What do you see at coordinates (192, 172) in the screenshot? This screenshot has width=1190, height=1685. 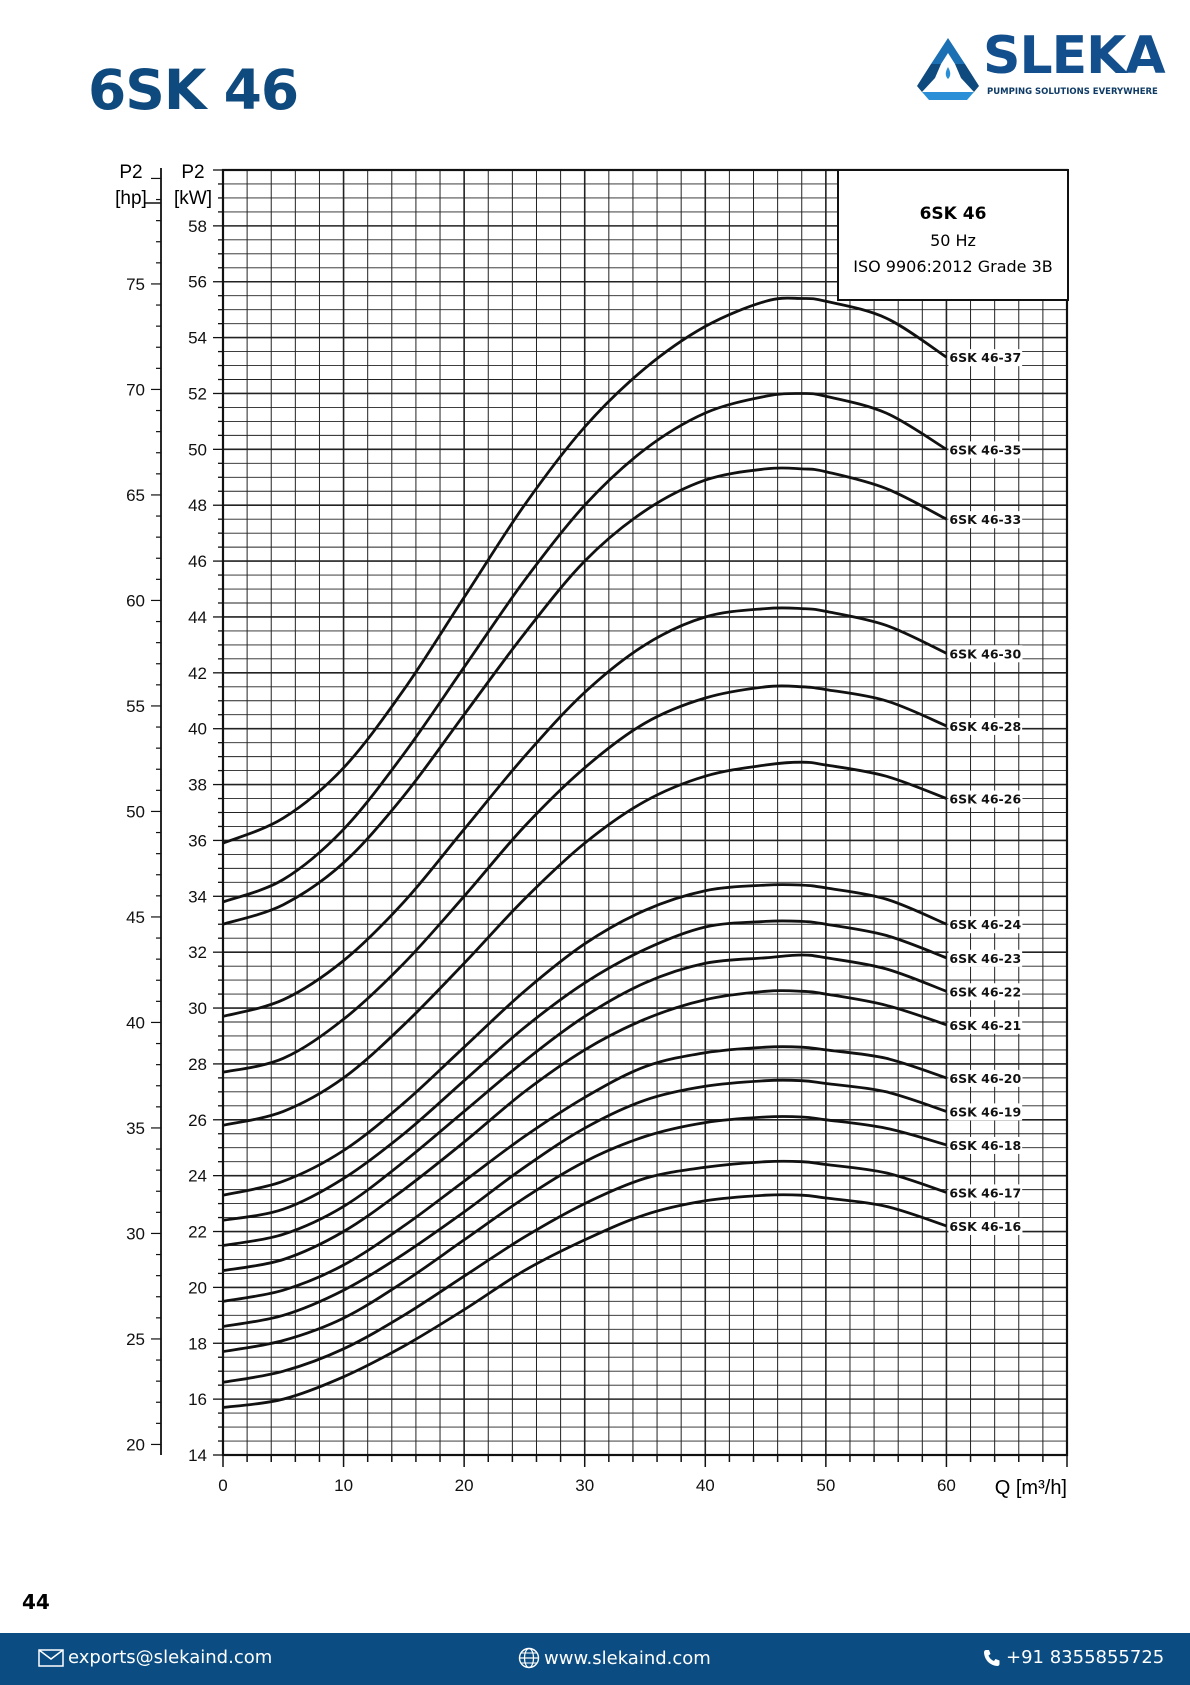 I see `kw-axis-title-top: P2` at bounding box center [192, 172].